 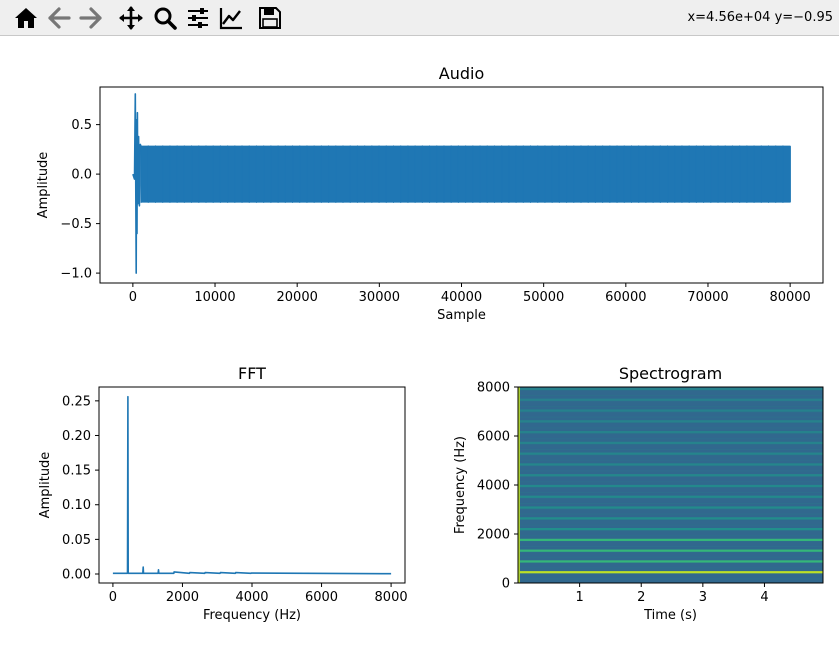 What do you see at coordinates (76, 471) in the screenshot?
I see `y-tick-label: 0.15` at bounding box center [76, 471].